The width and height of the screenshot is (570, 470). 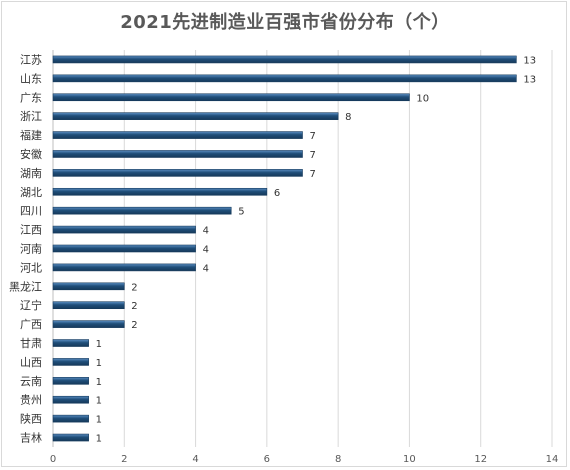 What do you see at coordinates (31, 116) in the screenshot?
I see `category-label: 浙江` at bounding box center [31, 116].